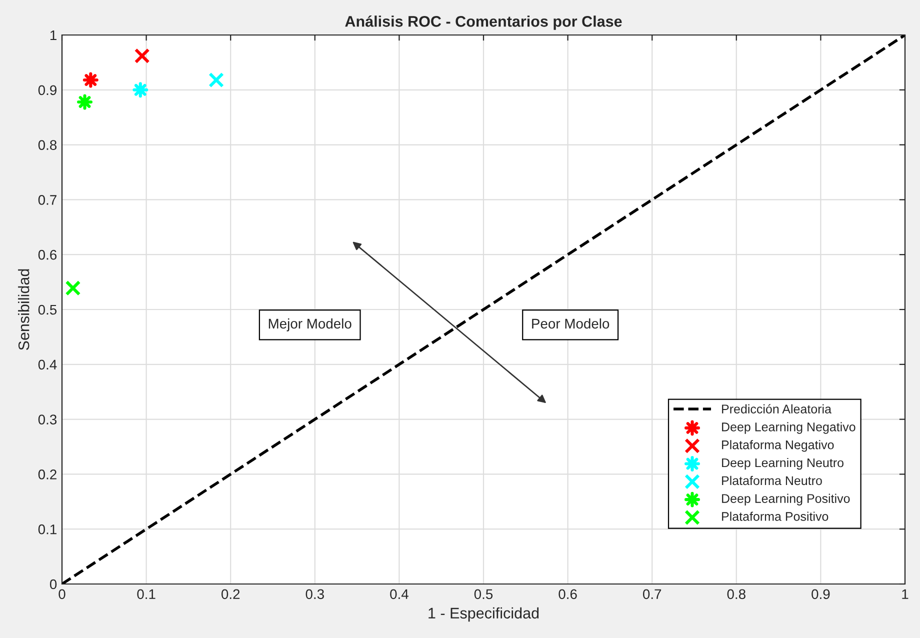  What do you see at coordinates (53, 584) in the screenshot?
I see `y-tick-label: 0` at bounding box center [53, 584].